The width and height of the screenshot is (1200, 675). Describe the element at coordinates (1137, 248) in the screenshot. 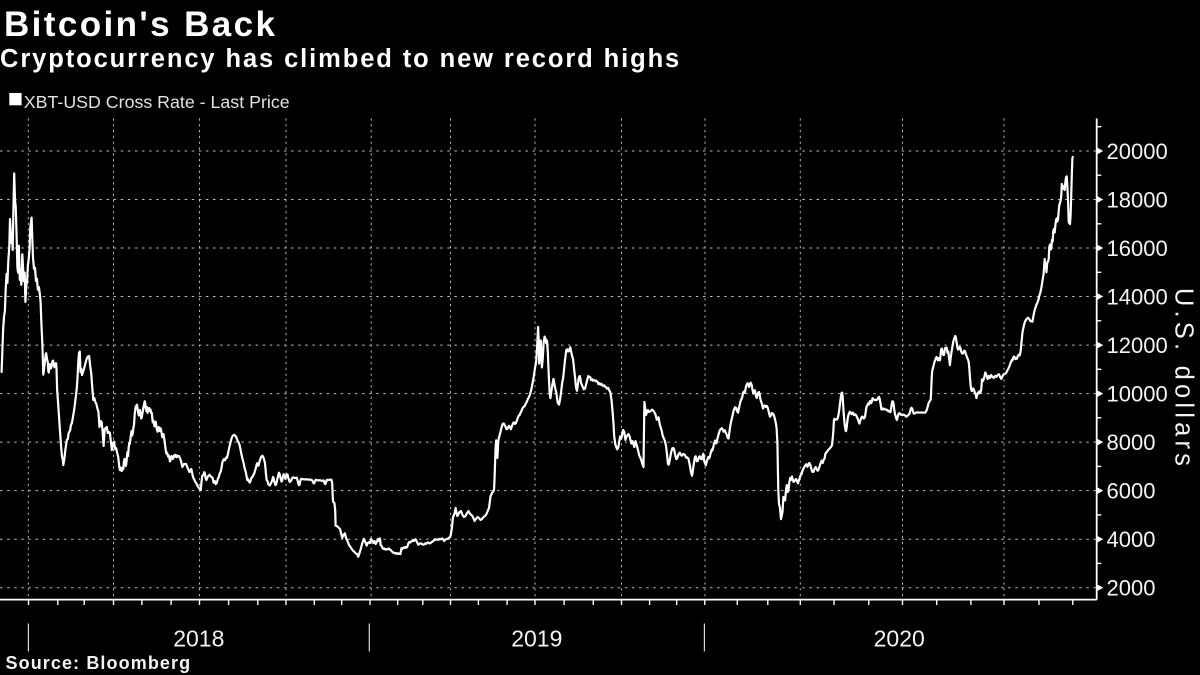

I see `svg-text: 16000` at that location.